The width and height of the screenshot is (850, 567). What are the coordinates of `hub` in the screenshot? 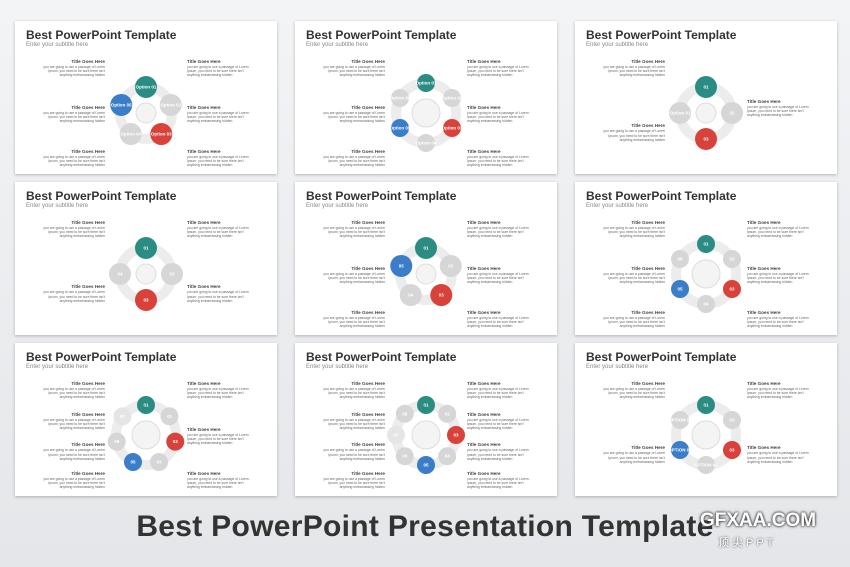 It's located at (706, 435).